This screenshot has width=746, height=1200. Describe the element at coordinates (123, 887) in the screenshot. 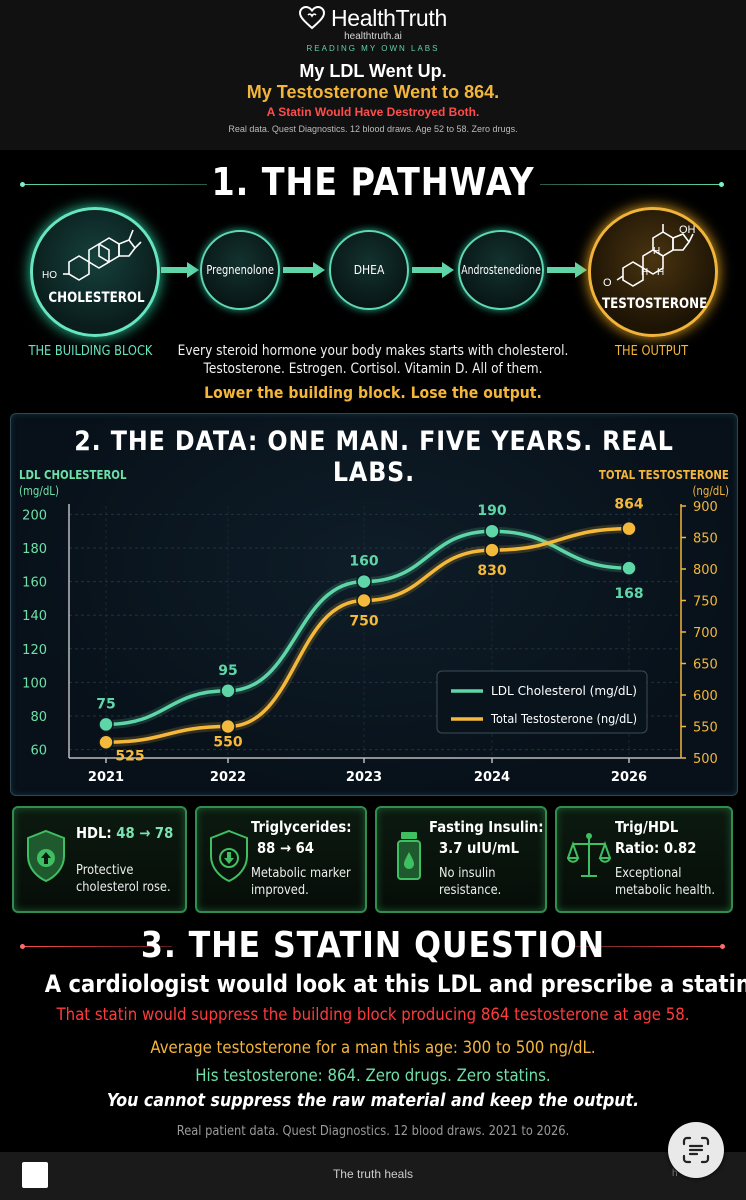

I see `card-hdl-sub2: cholesterol rose.` at that location.